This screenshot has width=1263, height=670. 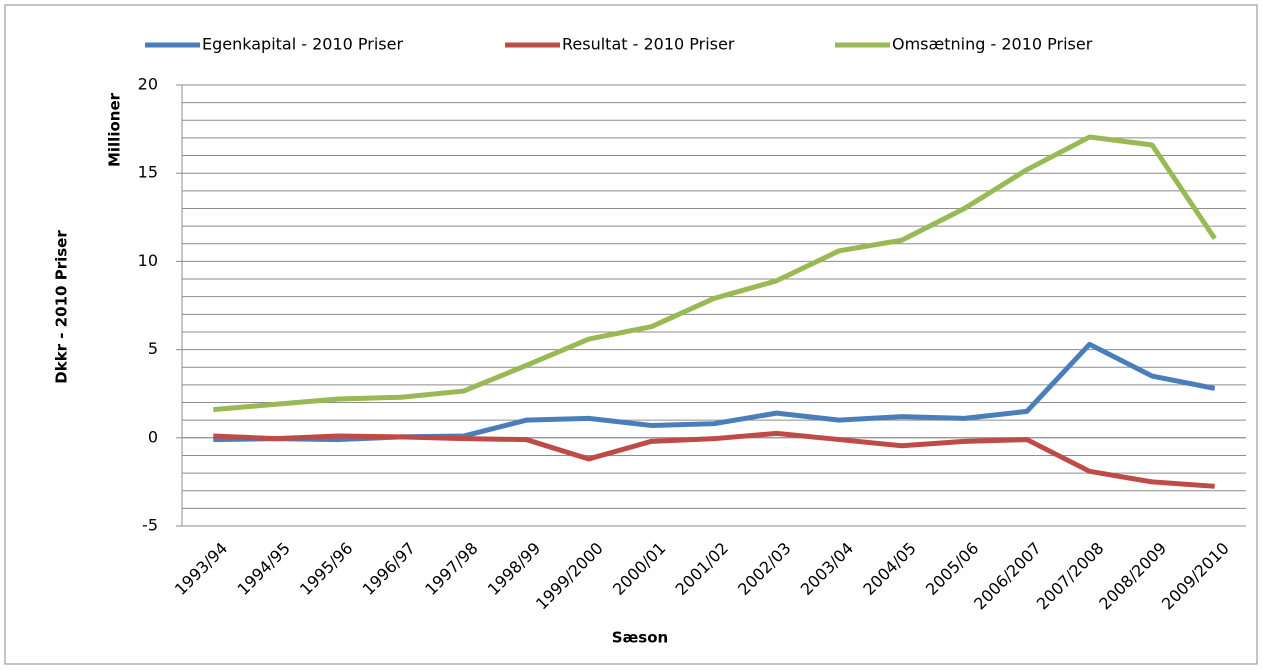 I want to click on y-tick-label: 15, so click(x=148, y=172).